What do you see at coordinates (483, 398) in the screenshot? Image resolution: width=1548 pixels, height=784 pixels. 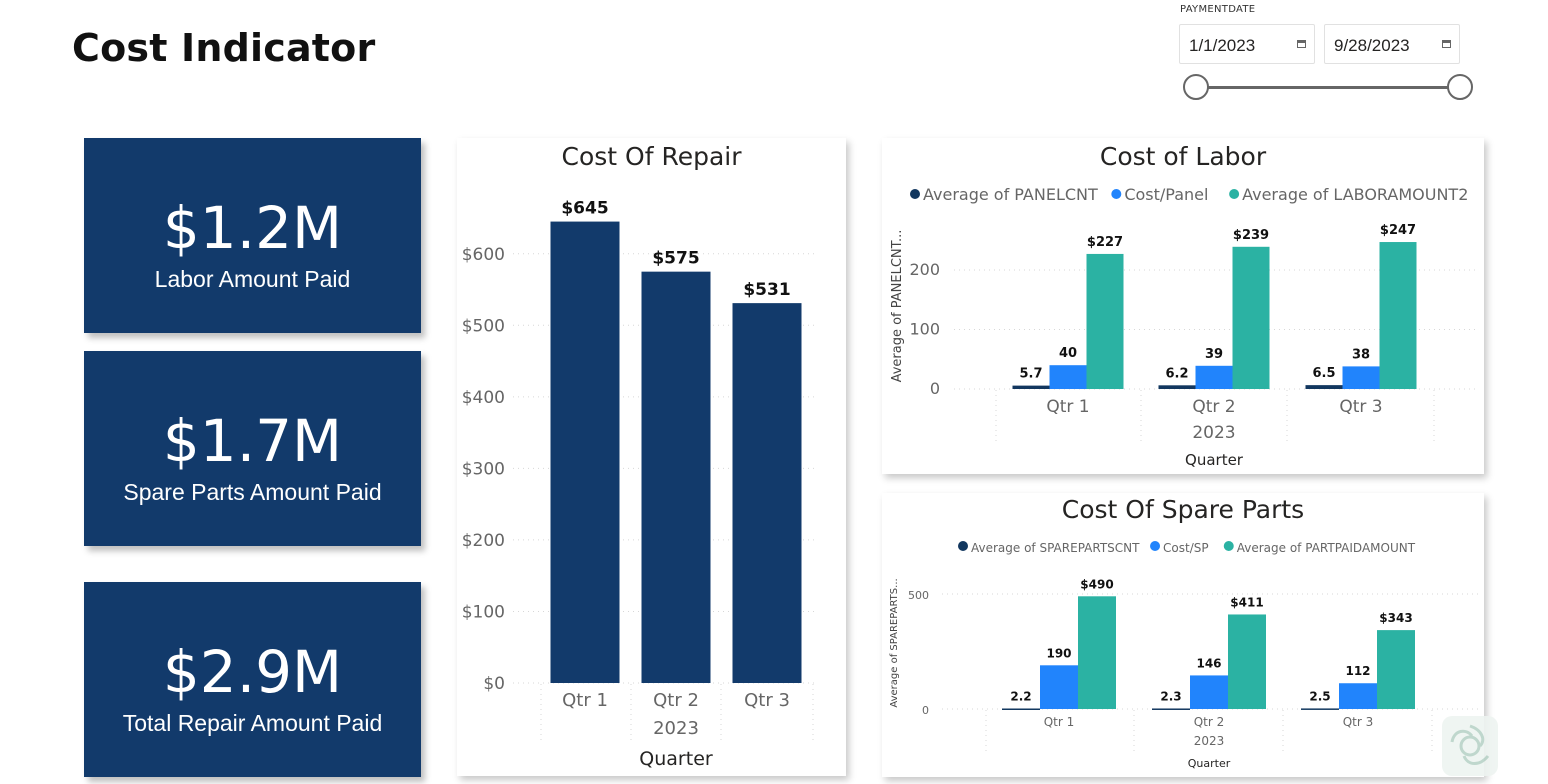 I see `y-tick-label: $400` at bounding box center [483, 398].